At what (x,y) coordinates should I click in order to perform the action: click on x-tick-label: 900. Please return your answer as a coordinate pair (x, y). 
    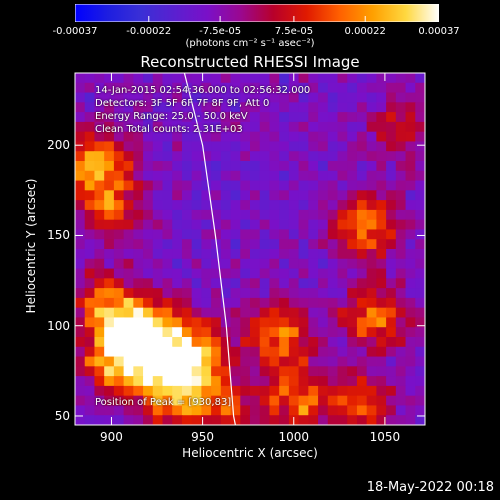
    Looking at the image, I should click on (111, 437).